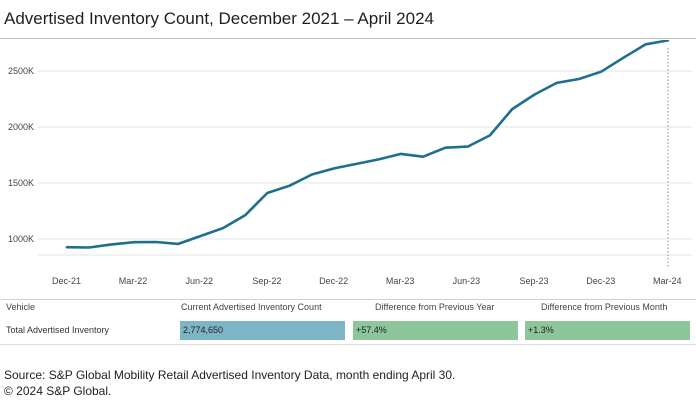 Image resolution: width=696 pixels, height=415 pixels. What do you see at coordinates (21, 71) in the screenshot?
I see `y-tick-label: 2500K` at bounding box center [21, 71].